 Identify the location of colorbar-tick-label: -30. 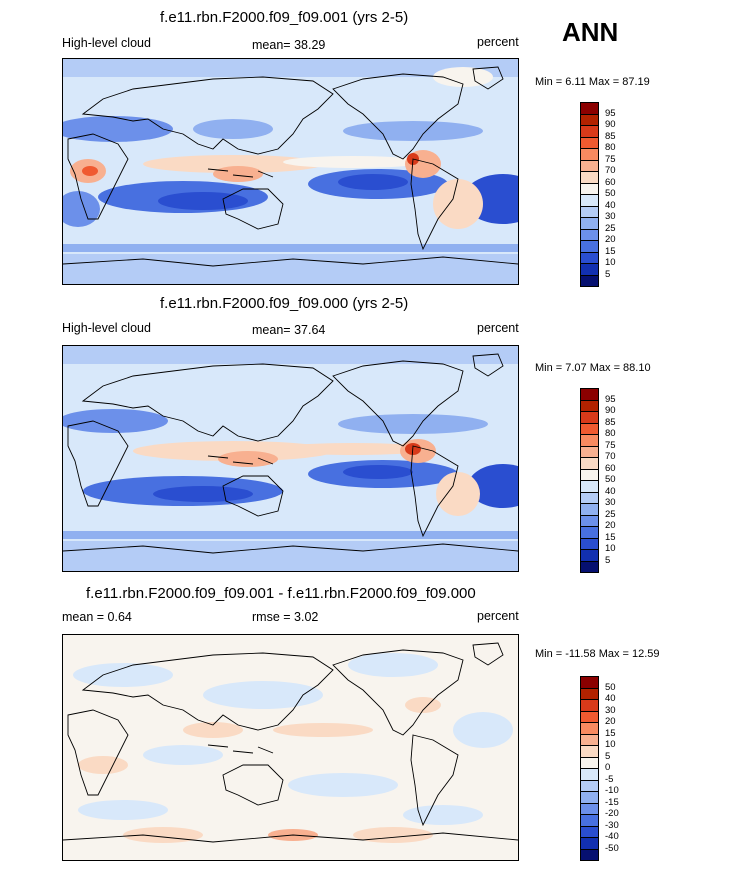
(612, 825).